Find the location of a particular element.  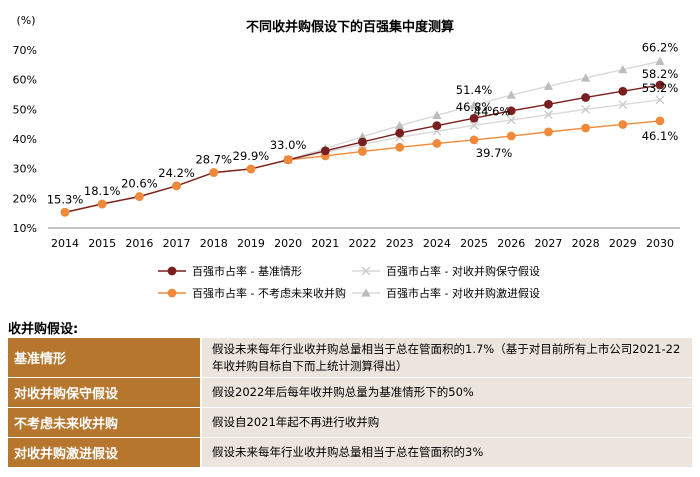

x-tick-label: 2030 is located at coordinates (660, 243).